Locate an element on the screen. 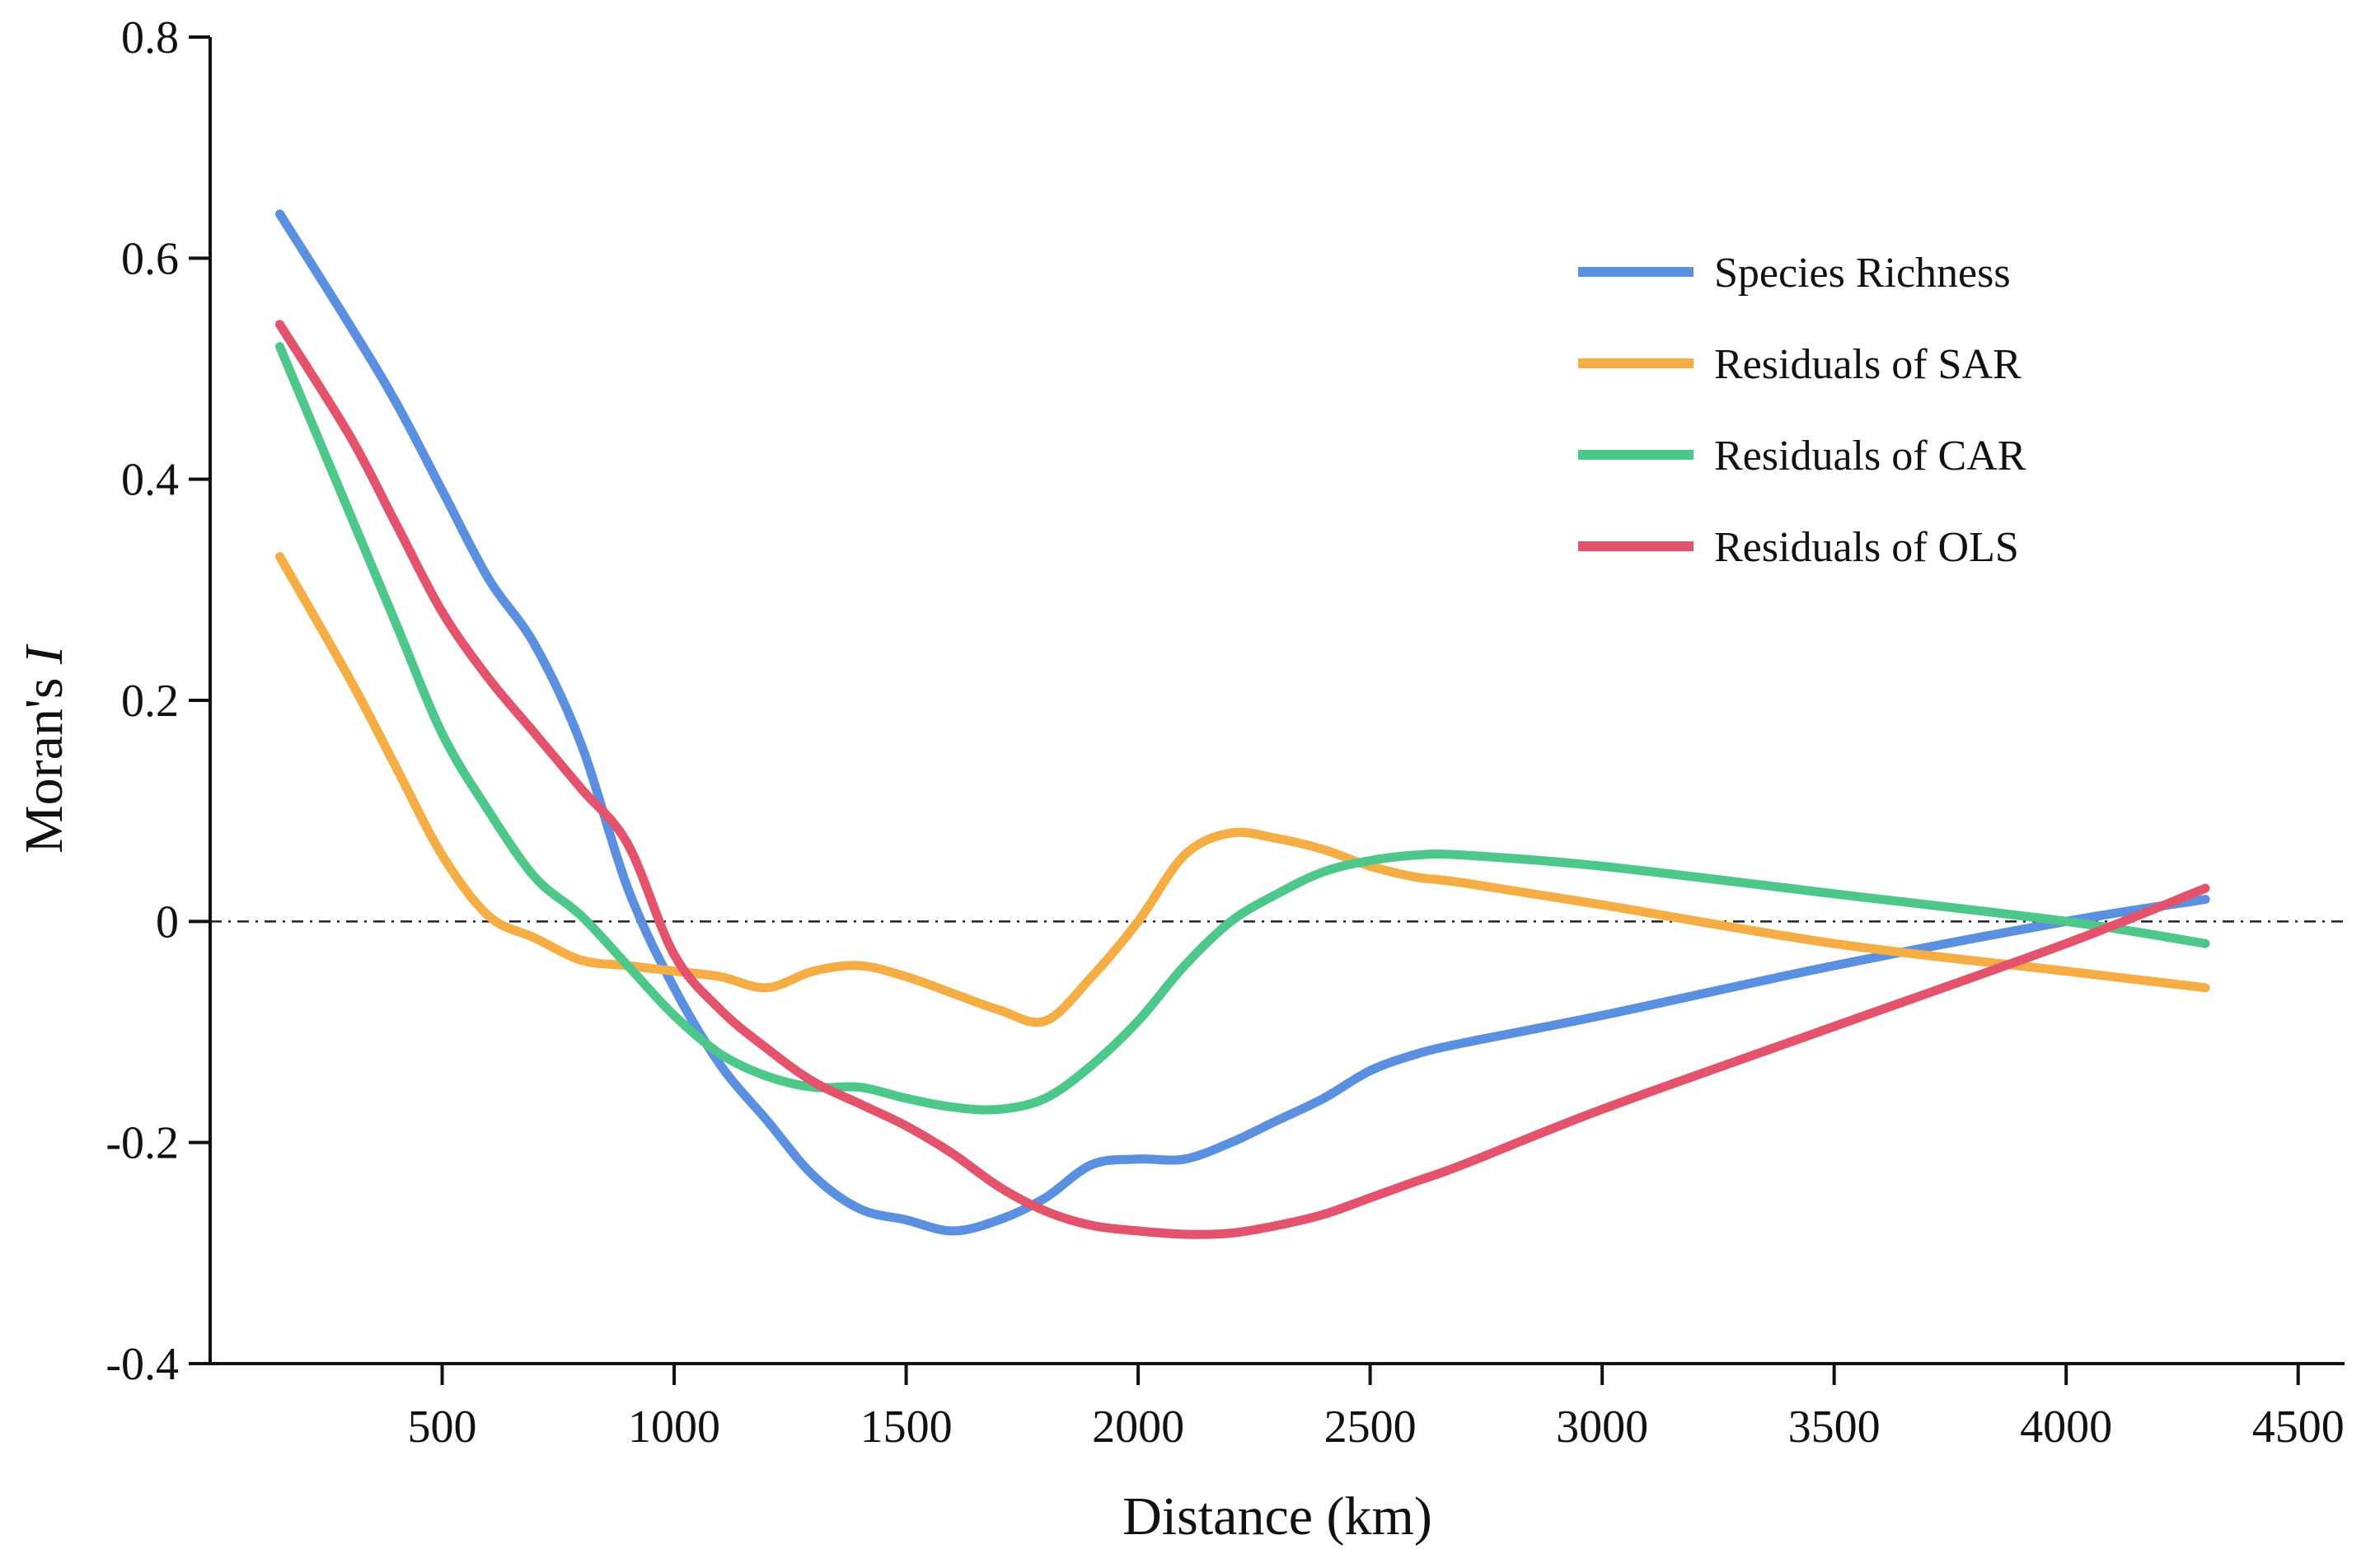  x-tick-label: 500 is located at coordinates (442, 1427).